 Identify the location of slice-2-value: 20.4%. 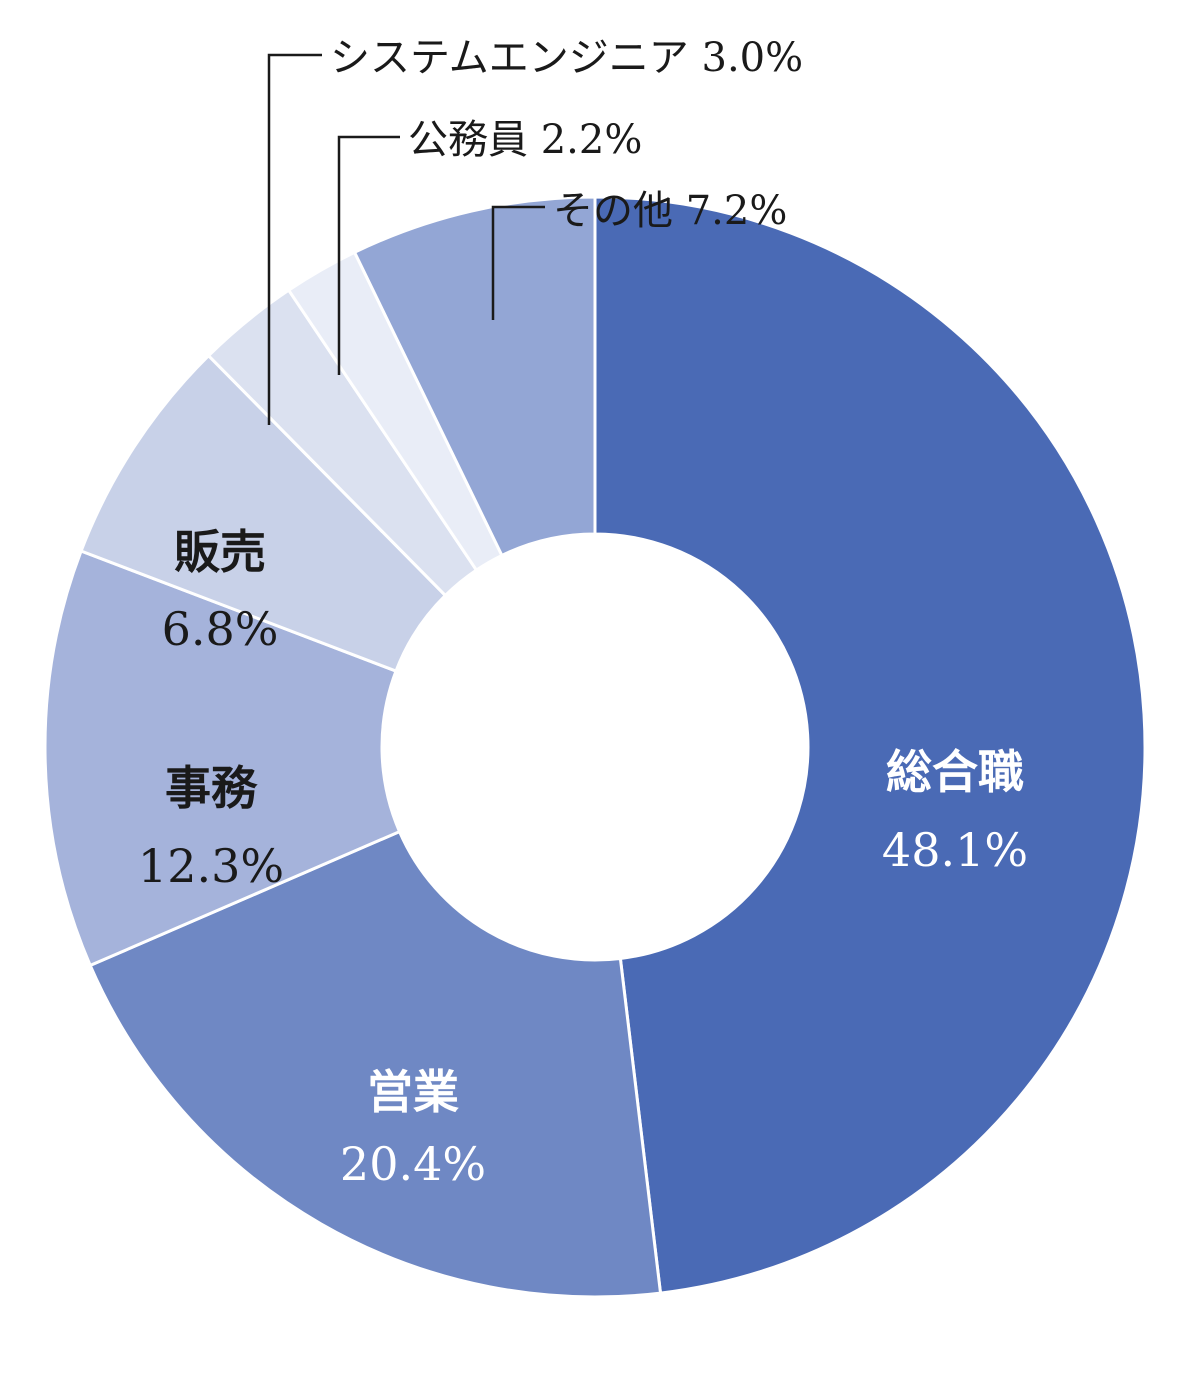
(413, 1164).